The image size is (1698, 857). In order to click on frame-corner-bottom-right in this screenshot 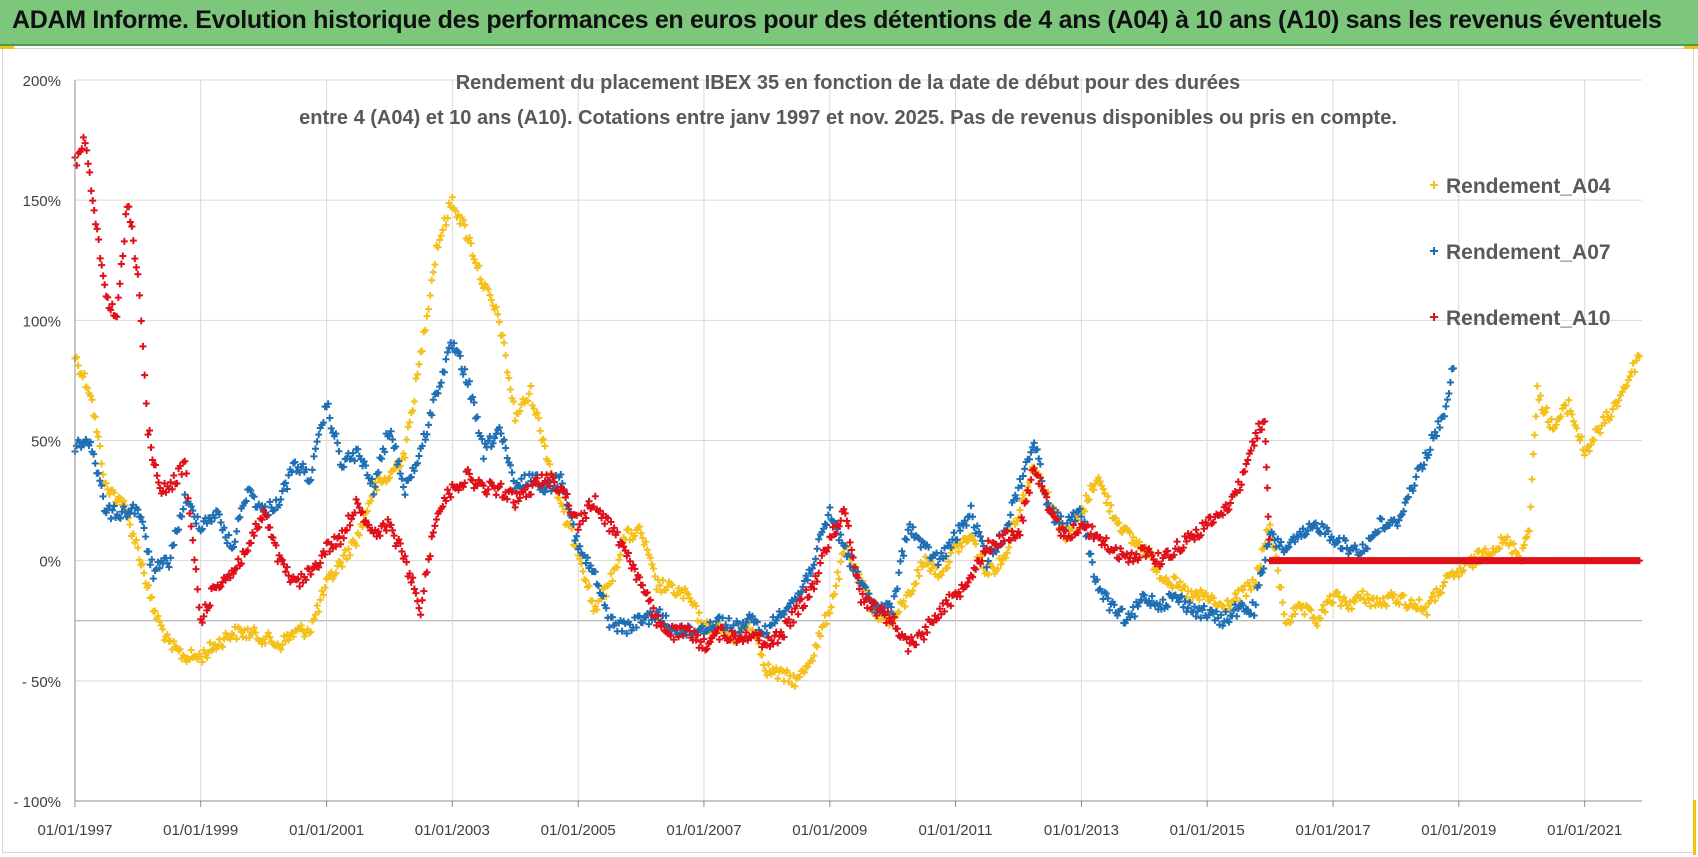, I will do `click(1694, 827)`.